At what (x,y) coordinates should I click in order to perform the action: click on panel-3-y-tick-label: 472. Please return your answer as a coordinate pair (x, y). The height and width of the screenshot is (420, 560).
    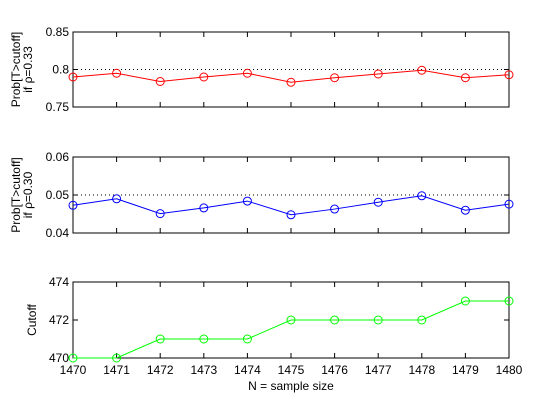
    Looking at the image, I should click on (59, 320).